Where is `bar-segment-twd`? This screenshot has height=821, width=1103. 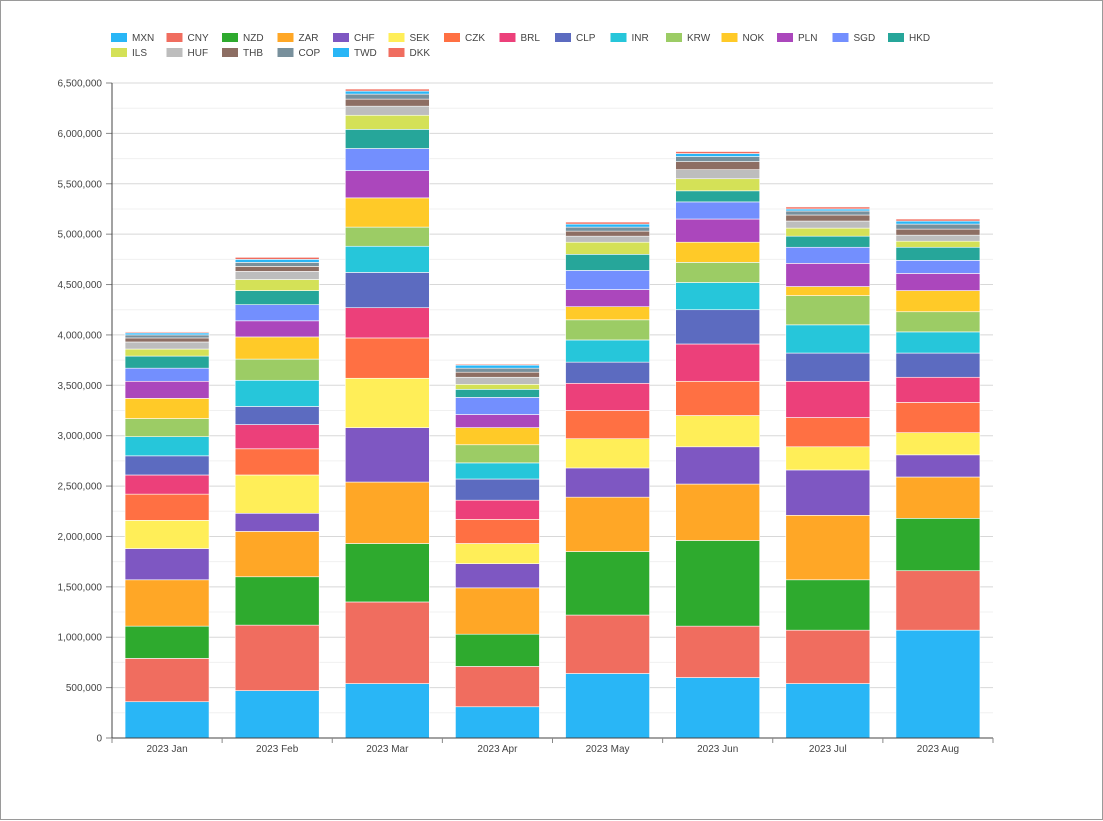 bar-segment-twd is located at coordinates (277, 261).